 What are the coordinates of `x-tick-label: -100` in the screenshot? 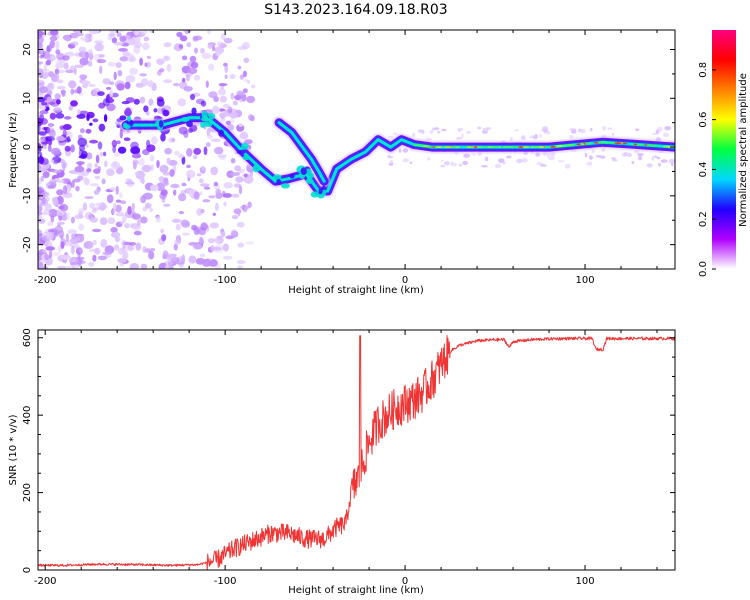 It's located at (225, 581).